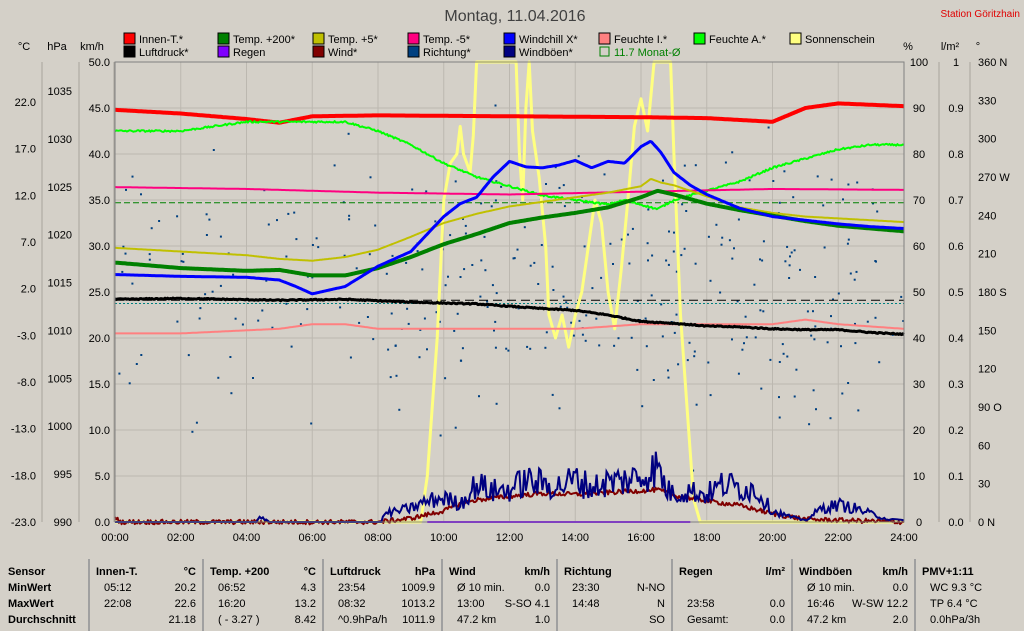 This screenshot has width=1024, height=631. I want to click on tick-label-time: 04:00, so click(247, 538).